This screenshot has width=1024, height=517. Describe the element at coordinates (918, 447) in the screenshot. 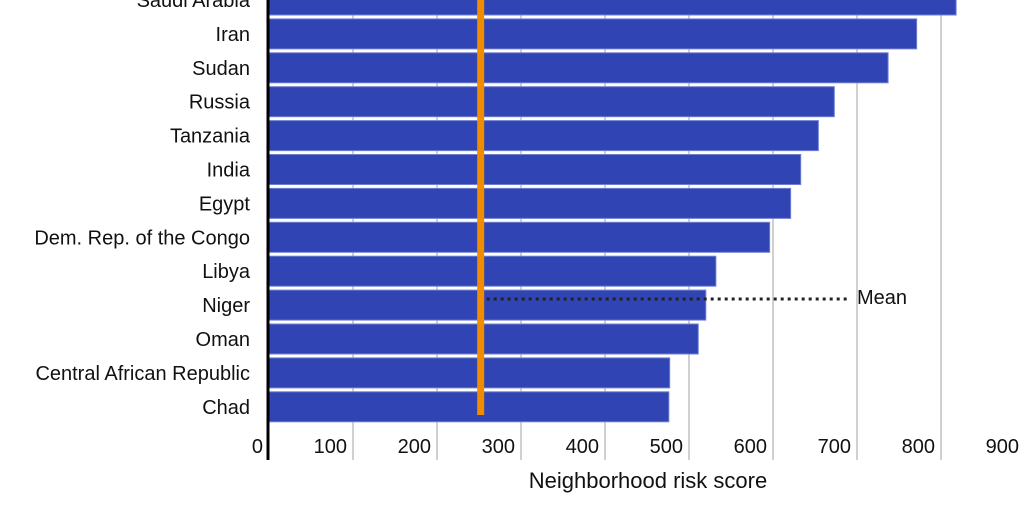

I see `x-tick-label: 800` at that location.